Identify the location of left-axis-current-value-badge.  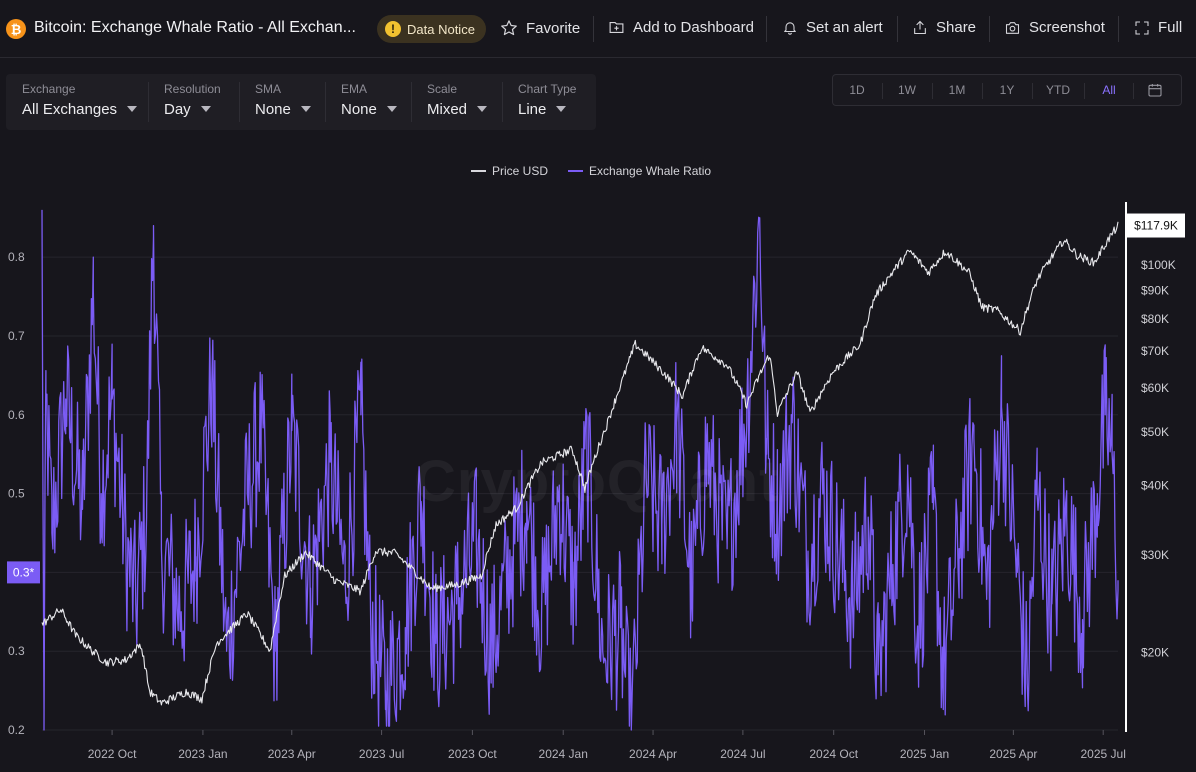
(23, 572).